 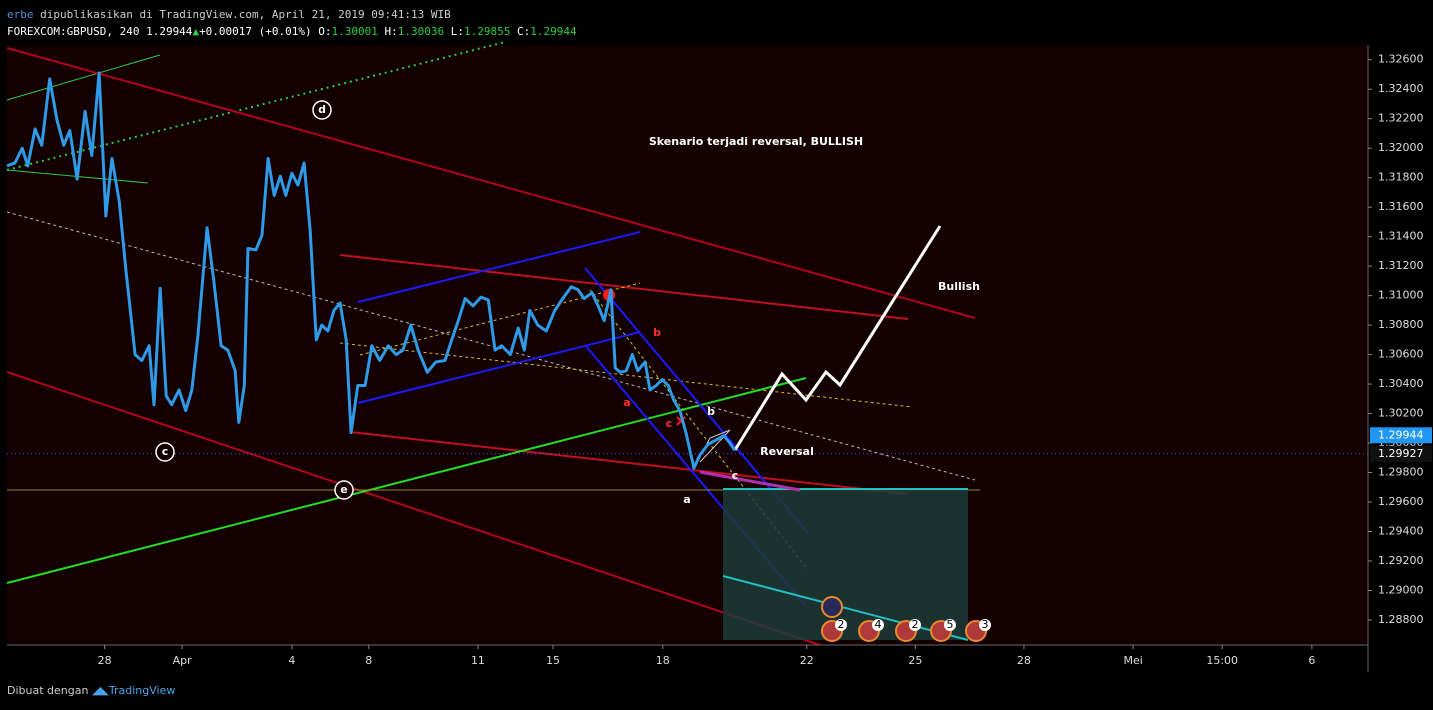 What do you see at coordinates (1401, 589) in the screenshot?
I see `y-tick-label: 1.29000` at bounding box center [1401, 589].